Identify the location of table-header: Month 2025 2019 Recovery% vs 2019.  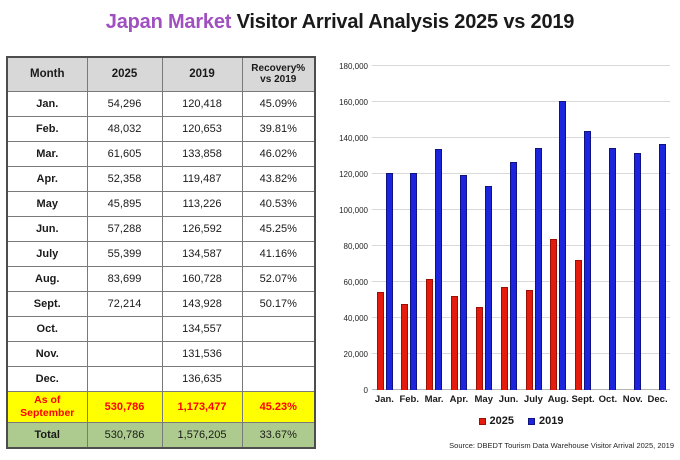
(161, 74).